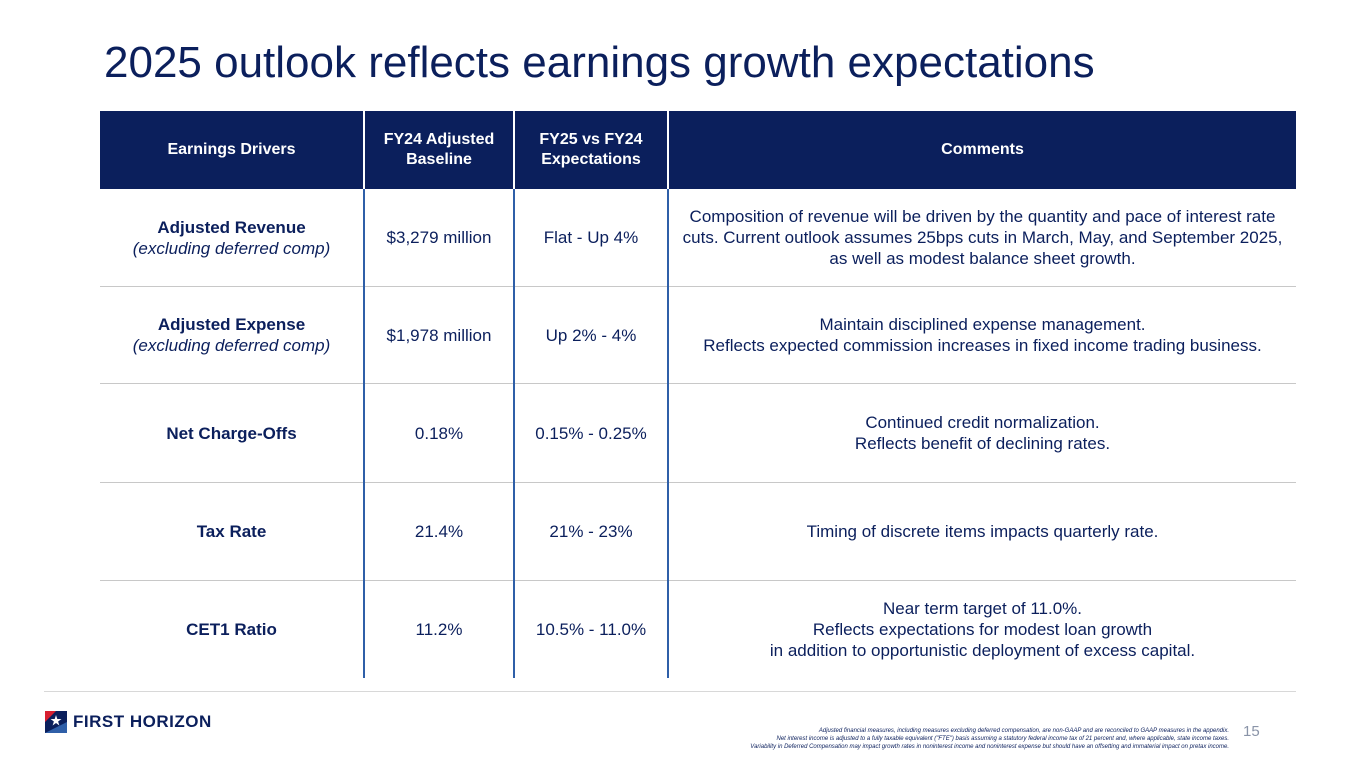  What do you see at coordinates (670, 691) in the screenshot?
I see `footer-divider` at bounding box center [670, 691].